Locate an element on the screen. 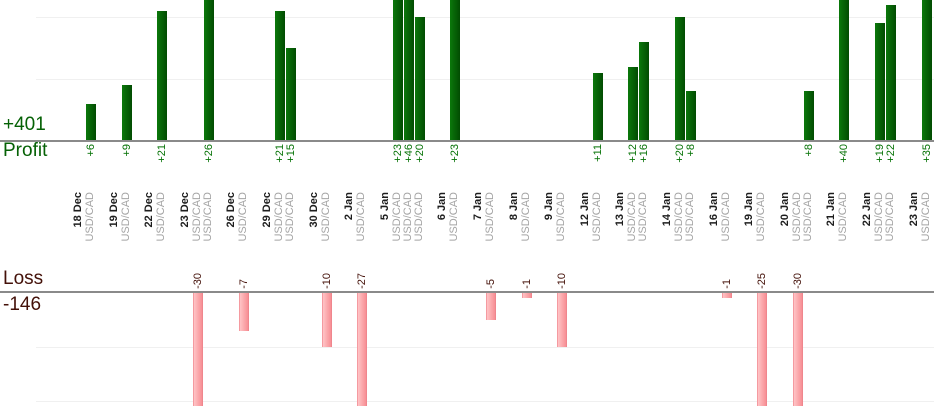 Image resolution: width=934 pixels, height=420 pixels. loss-total-label: -146 is located at coordinates (22, 304).